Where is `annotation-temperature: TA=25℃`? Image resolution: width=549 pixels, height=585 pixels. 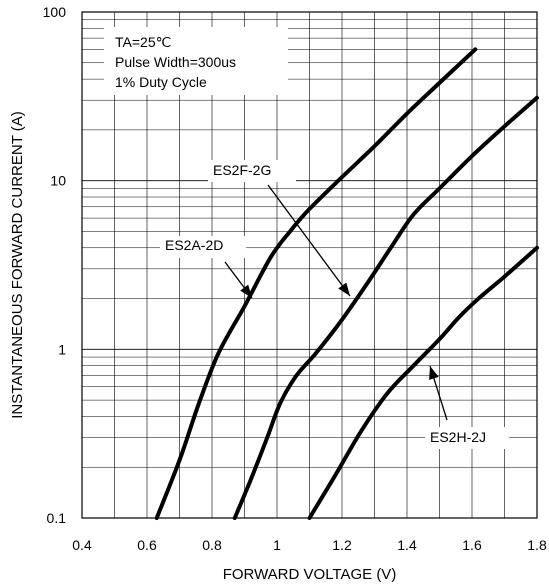 annotation-temperature: TA=25℃ is located at coordinates (143, 42).